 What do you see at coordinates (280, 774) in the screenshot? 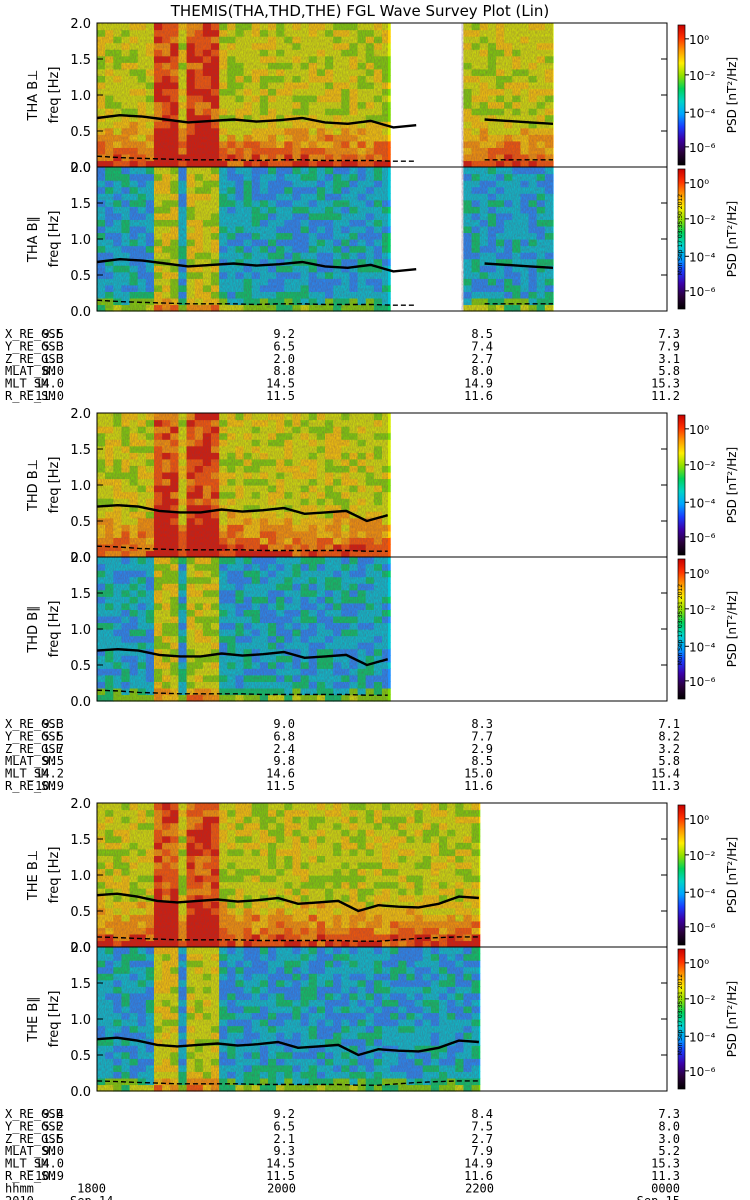
I see `ephemeris-value: 14.6` at bounding box center [280, 774].